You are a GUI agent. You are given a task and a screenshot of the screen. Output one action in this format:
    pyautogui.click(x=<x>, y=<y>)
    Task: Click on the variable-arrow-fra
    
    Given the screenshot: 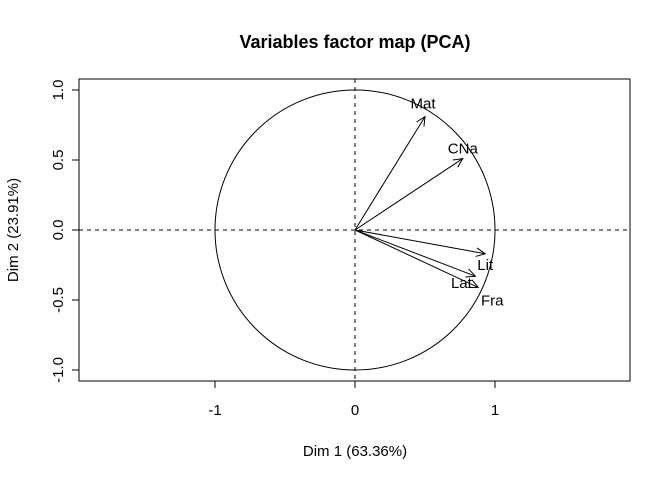 What is the action you would take?
    pyautogui.click(x=417, y=259)
    